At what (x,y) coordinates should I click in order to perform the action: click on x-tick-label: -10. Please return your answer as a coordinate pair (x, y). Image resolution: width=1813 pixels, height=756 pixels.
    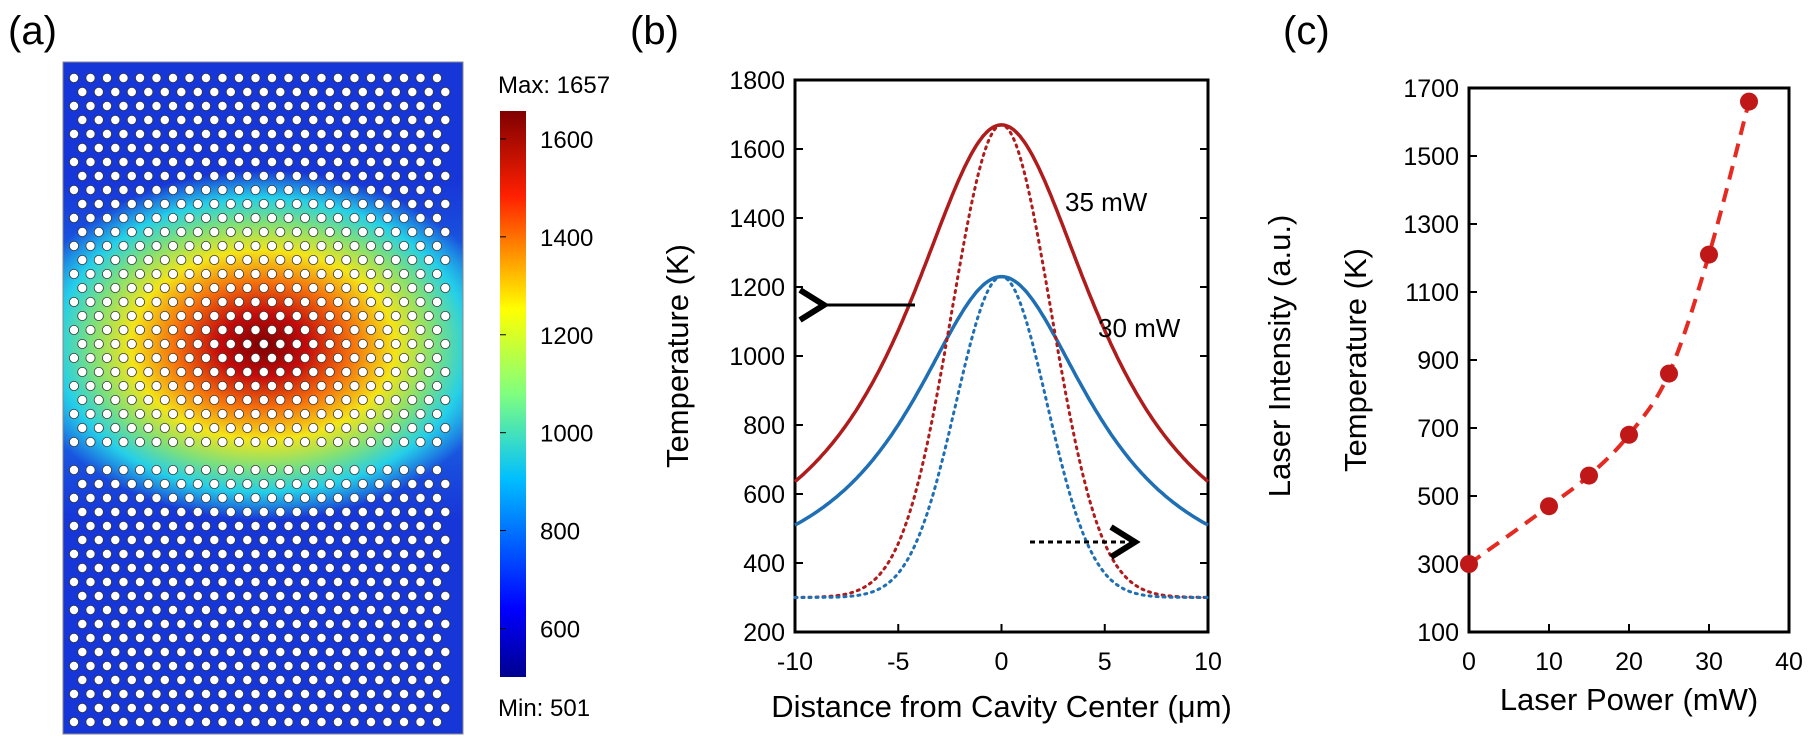
    Looking at the image, I should click on (795, 662).